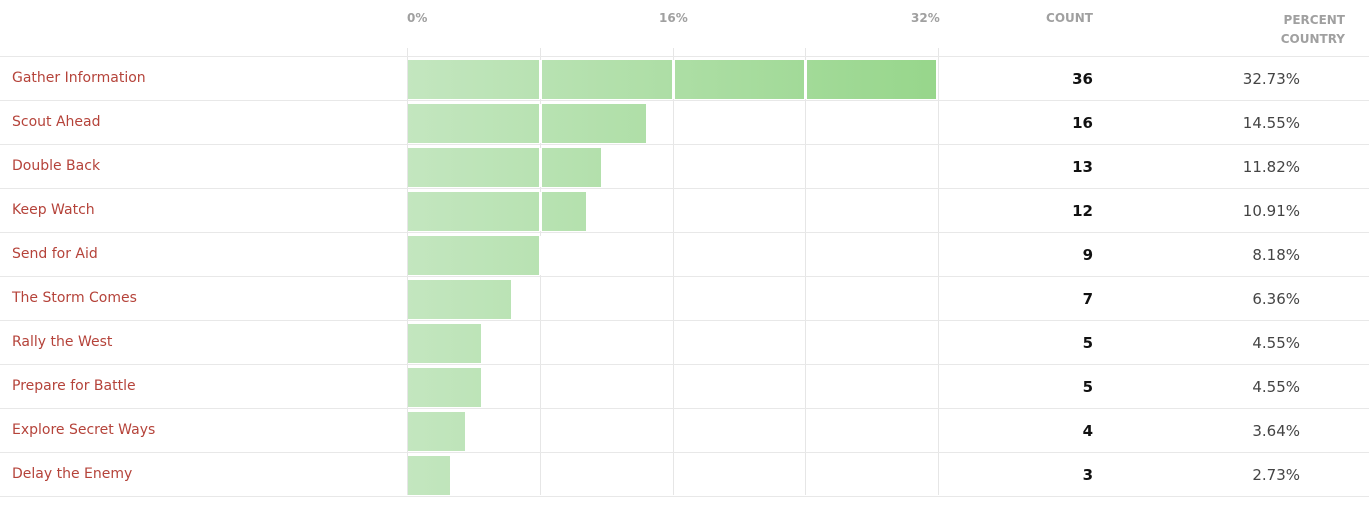 The width and height of the screenshot is (1369, 507). What do you see at coordinates (1087, 431) in the screenshot?
I see `count-value: 4` at bounding box center [1087, 431].